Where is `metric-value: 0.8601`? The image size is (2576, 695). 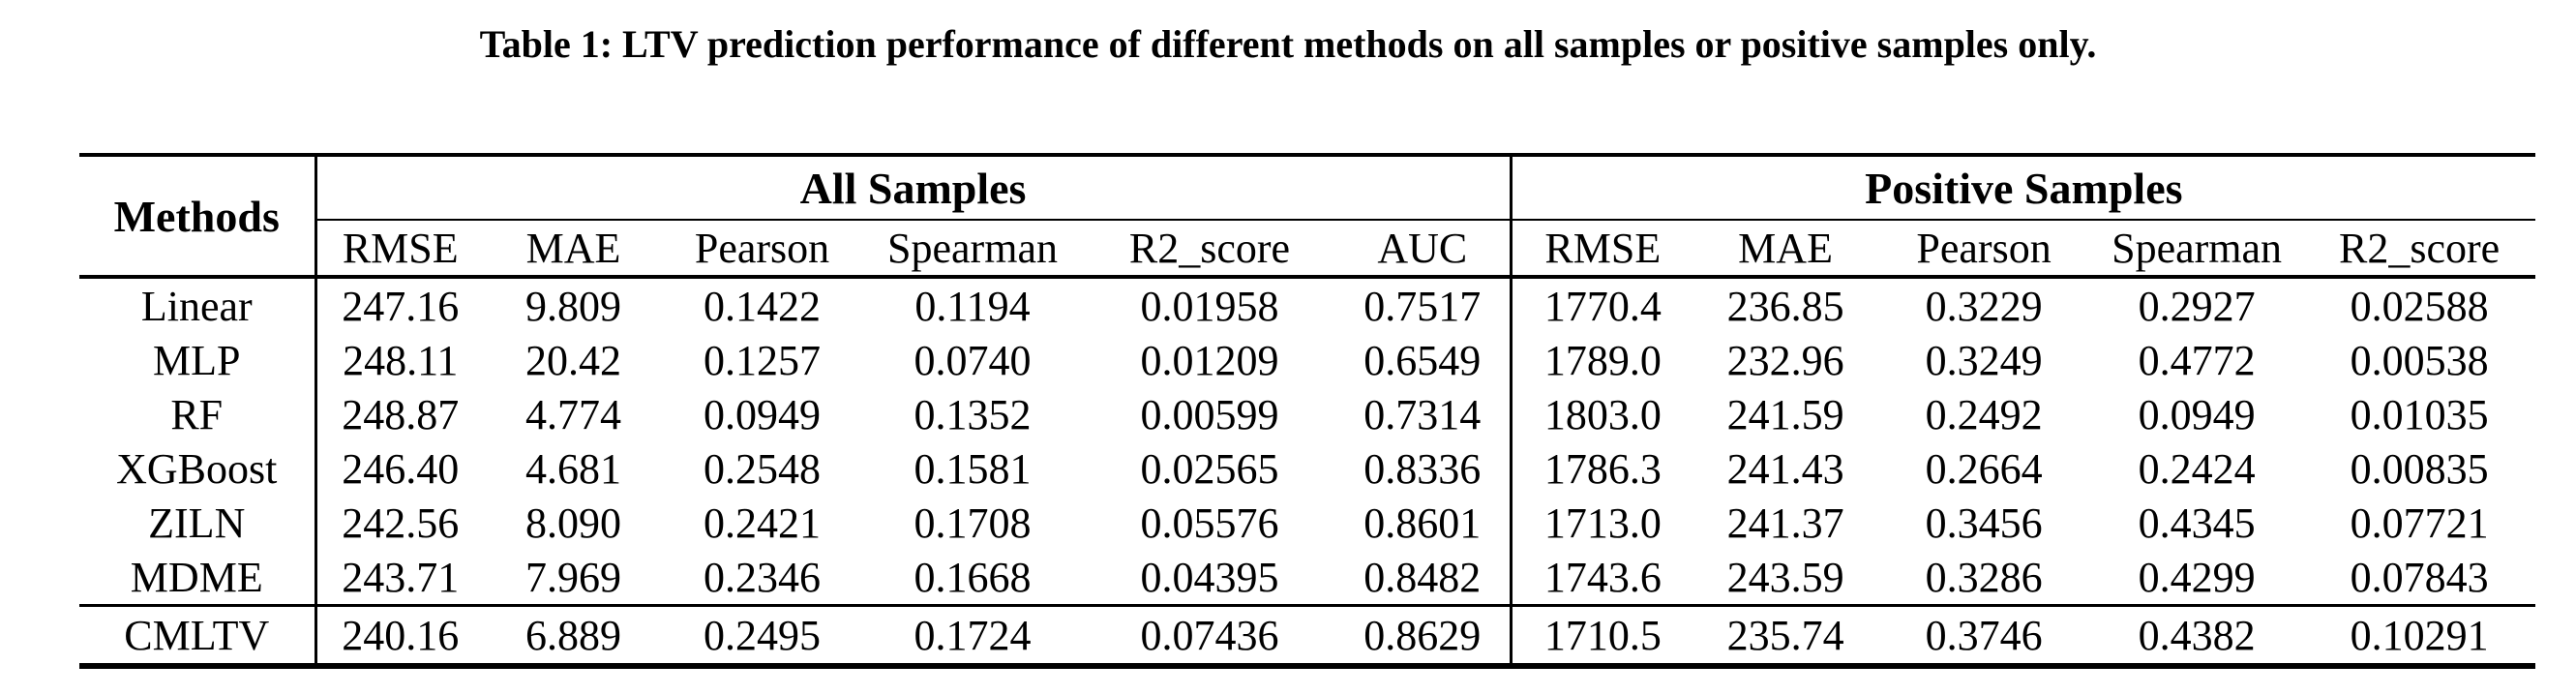 metric-value: 0.8601 is located at coordinates (1422, 523).